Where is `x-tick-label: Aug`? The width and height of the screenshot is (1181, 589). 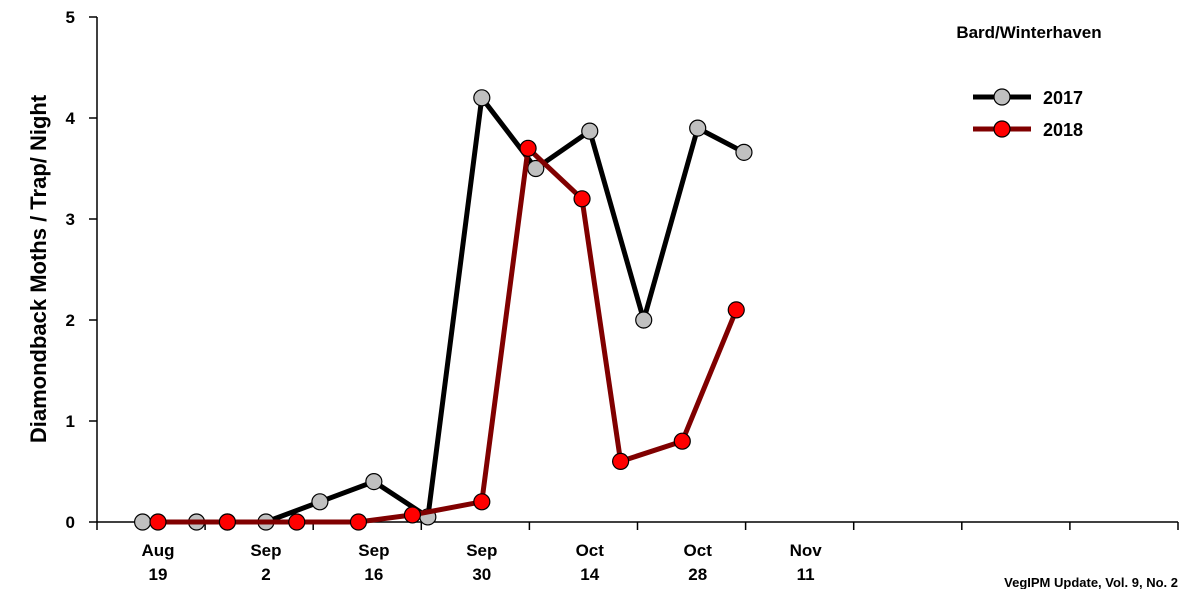 x-tick-label: Aug is located at coordinates (157, 550).